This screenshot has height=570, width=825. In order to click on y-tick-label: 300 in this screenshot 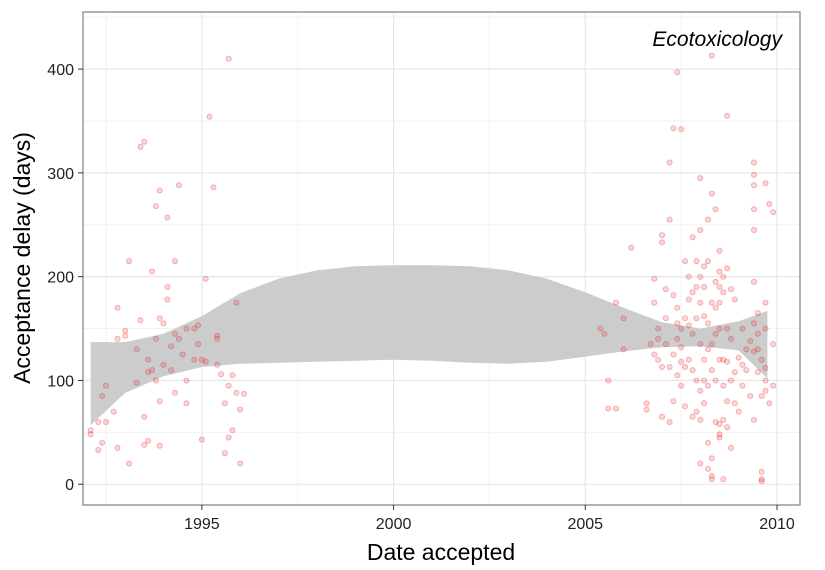, I will do `click(60, 174)`.